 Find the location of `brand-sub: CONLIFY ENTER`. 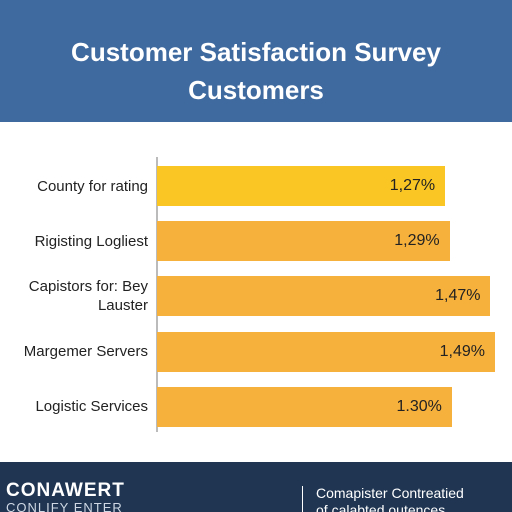

brand-sub: CONLIFY ENTER is located at coordinates (64, 506).